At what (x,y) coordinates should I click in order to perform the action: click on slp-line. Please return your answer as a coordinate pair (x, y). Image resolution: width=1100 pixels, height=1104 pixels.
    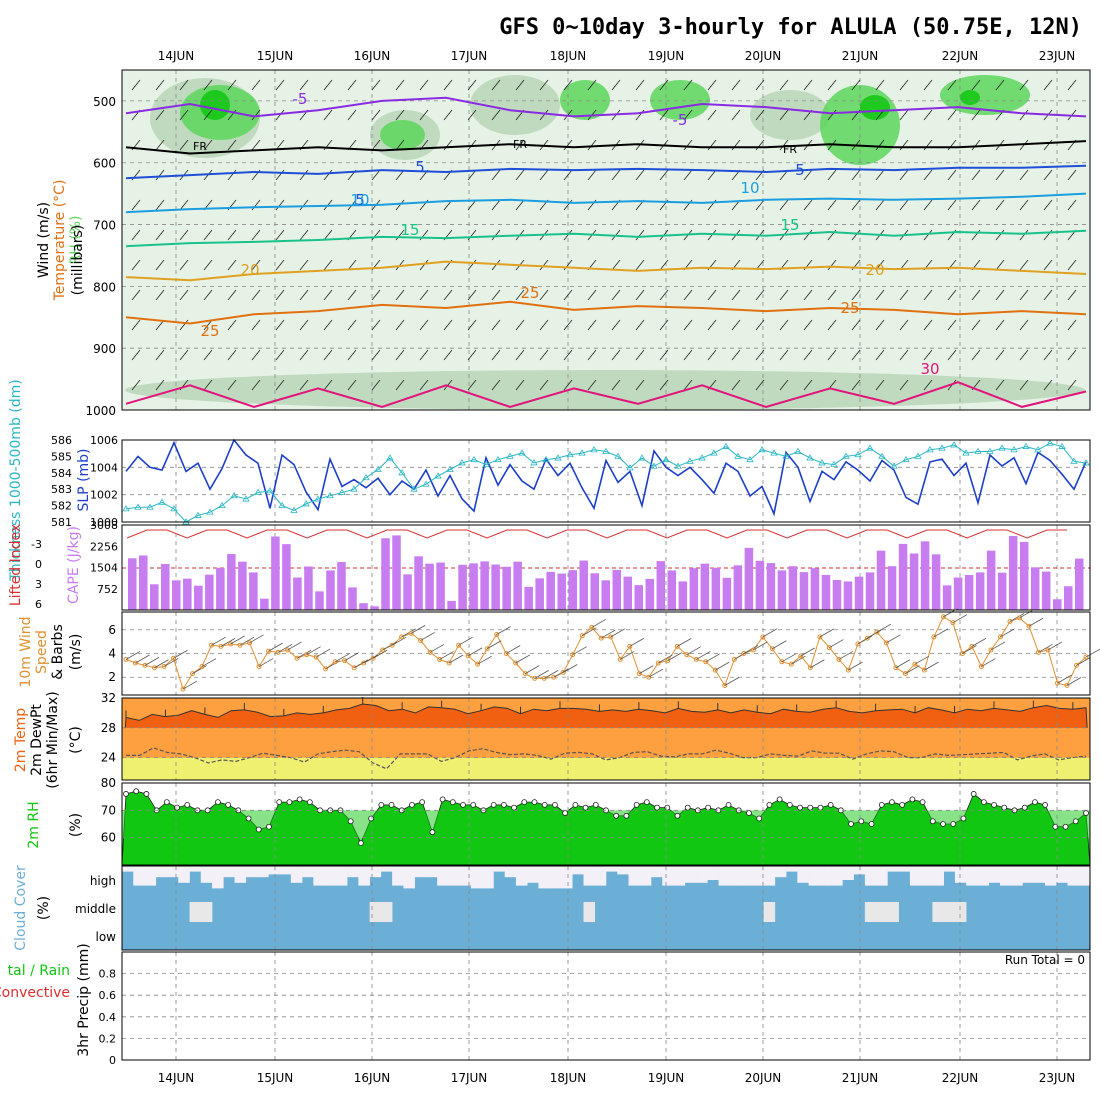
    Looking at the image, I should click on (606, 477).